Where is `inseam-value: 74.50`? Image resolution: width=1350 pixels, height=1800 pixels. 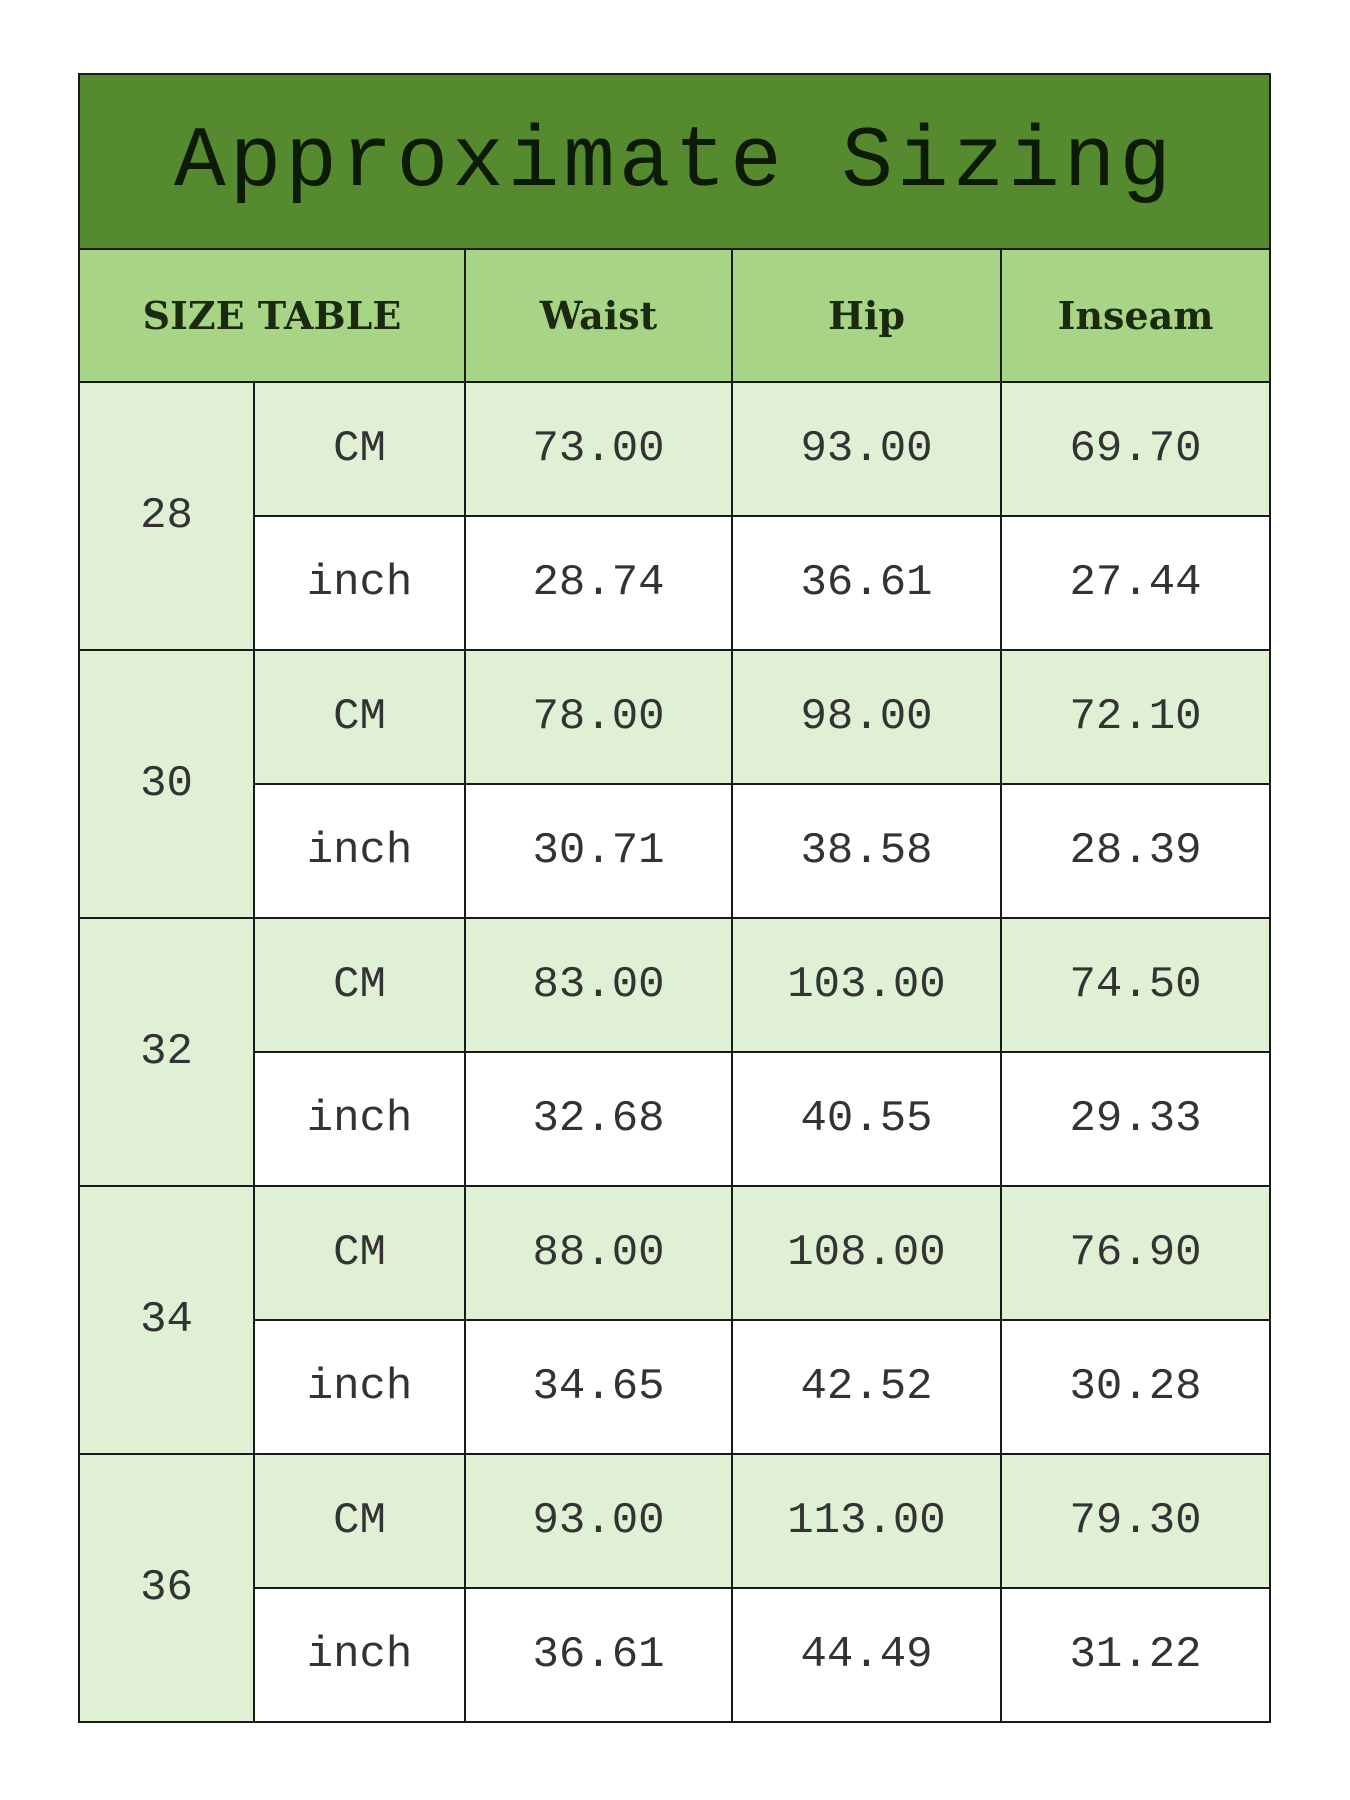 inseam-value: 74.50 is located at coordinates (1135, 985).